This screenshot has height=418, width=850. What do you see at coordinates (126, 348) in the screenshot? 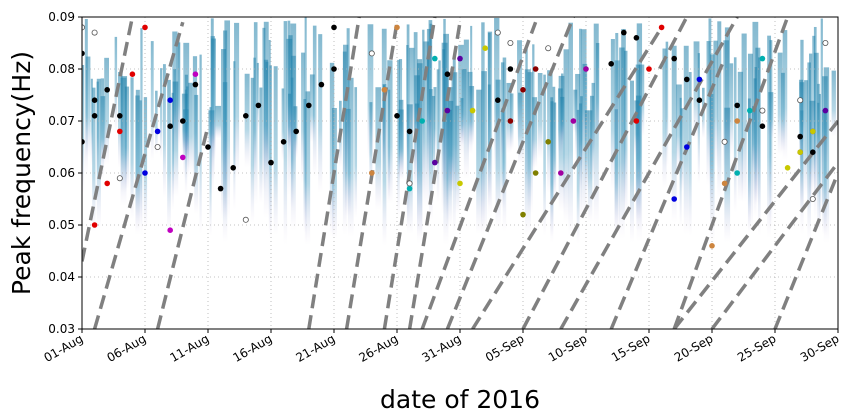
I see `x-tick-label: 06-Aug` at bounding box center [126, 348].